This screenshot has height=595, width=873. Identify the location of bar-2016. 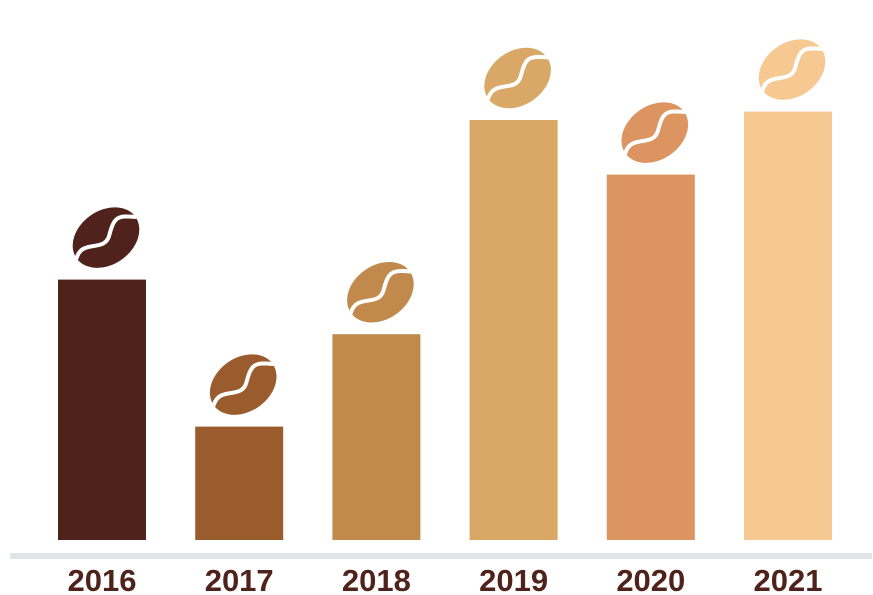
(102, 409).